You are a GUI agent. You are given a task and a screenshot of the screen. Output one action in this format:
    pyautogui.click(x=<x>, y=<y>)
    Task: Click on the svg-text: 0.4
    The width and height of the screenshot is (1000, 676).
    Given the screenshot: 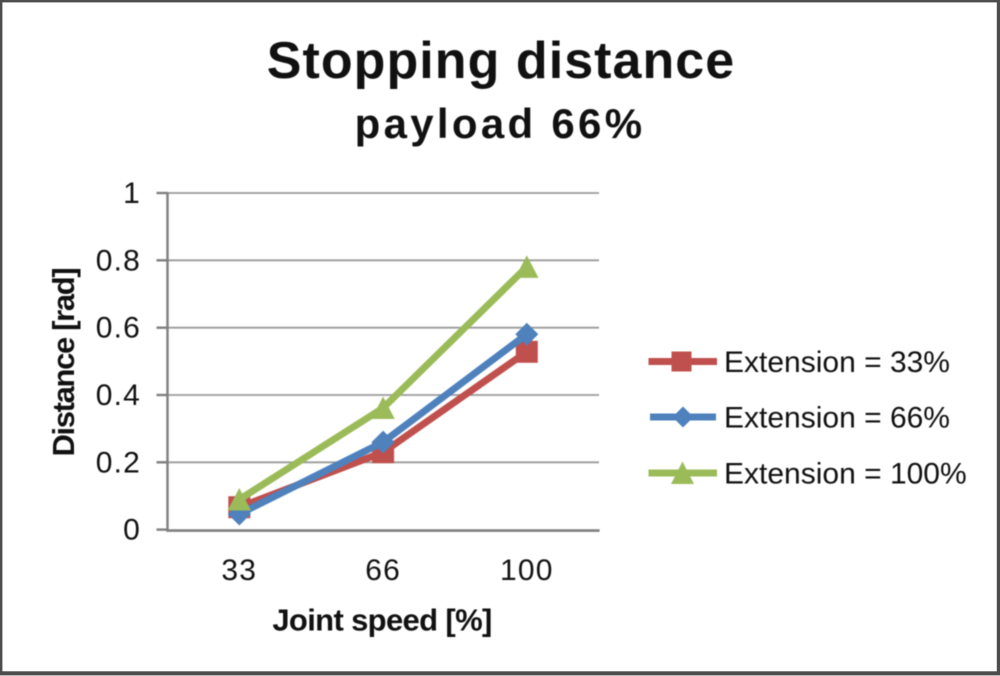 What is the action you would take?
    pyautogui.click(x=118, y=395)
    